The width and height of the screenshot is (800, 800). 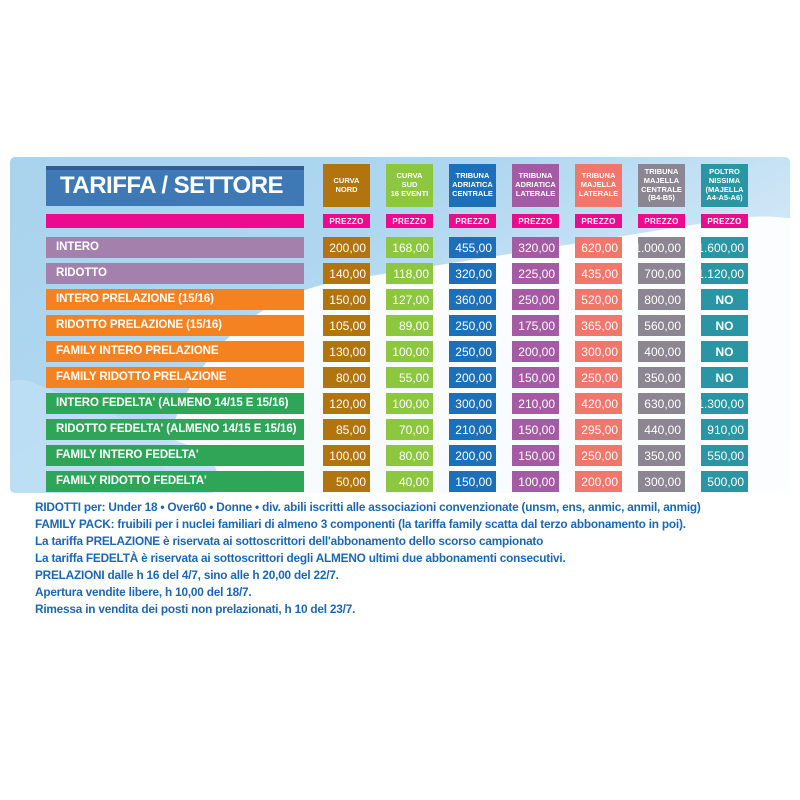 I want to click on price-cell: 360,00, so click(x=472, y=299).